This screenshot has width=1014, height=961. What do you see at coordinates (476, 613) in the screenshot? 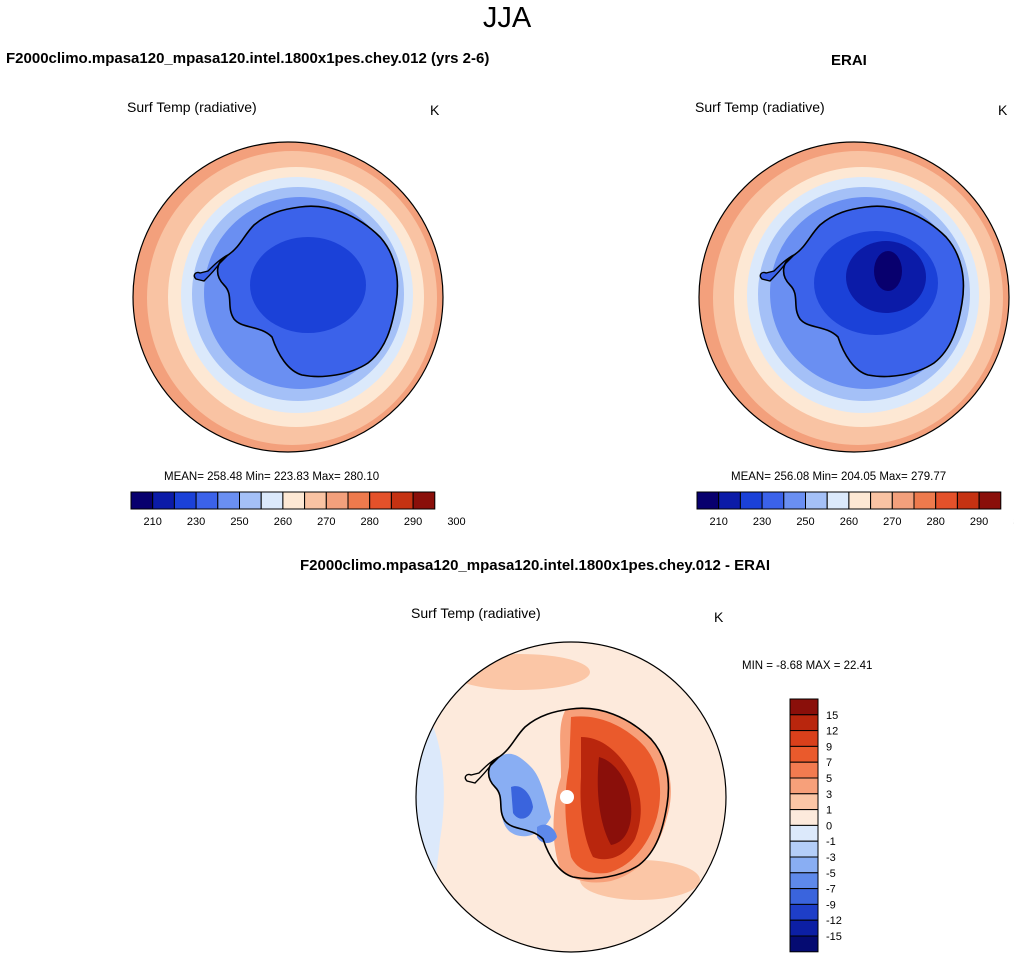
I see `diff-variable-label: Surf Temp (radiative)` at bounding box center [476, 613].